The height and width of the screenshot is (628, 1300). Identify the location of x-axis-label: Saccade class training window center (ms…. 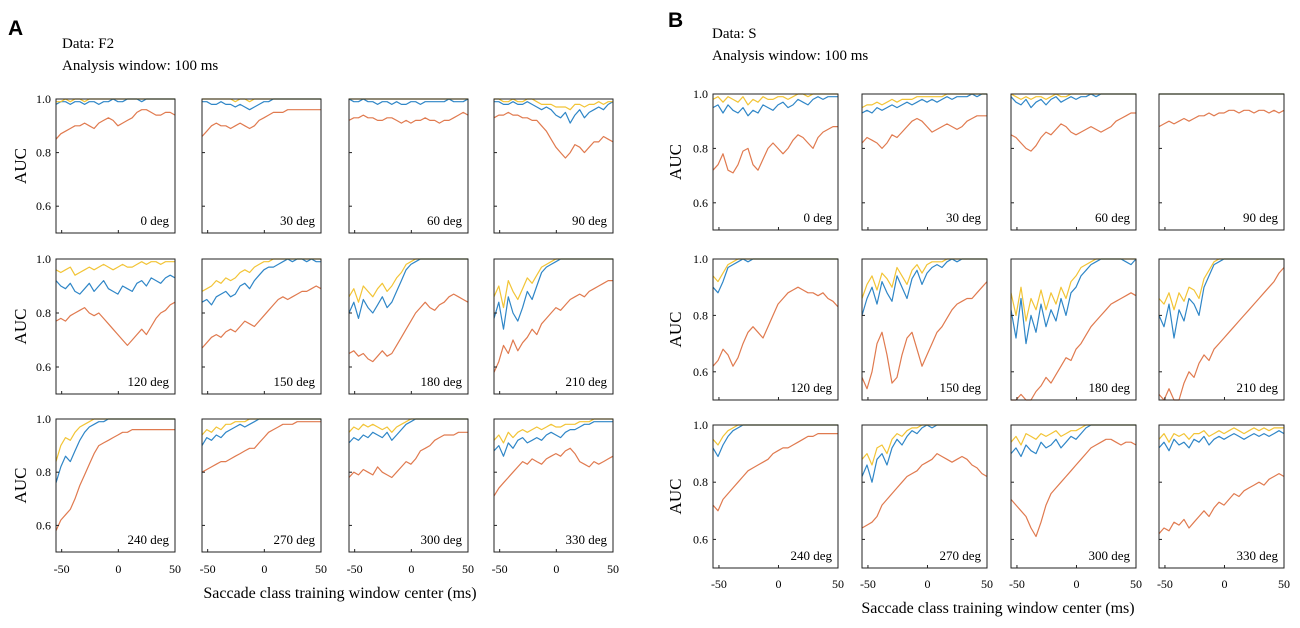
(997, 608).